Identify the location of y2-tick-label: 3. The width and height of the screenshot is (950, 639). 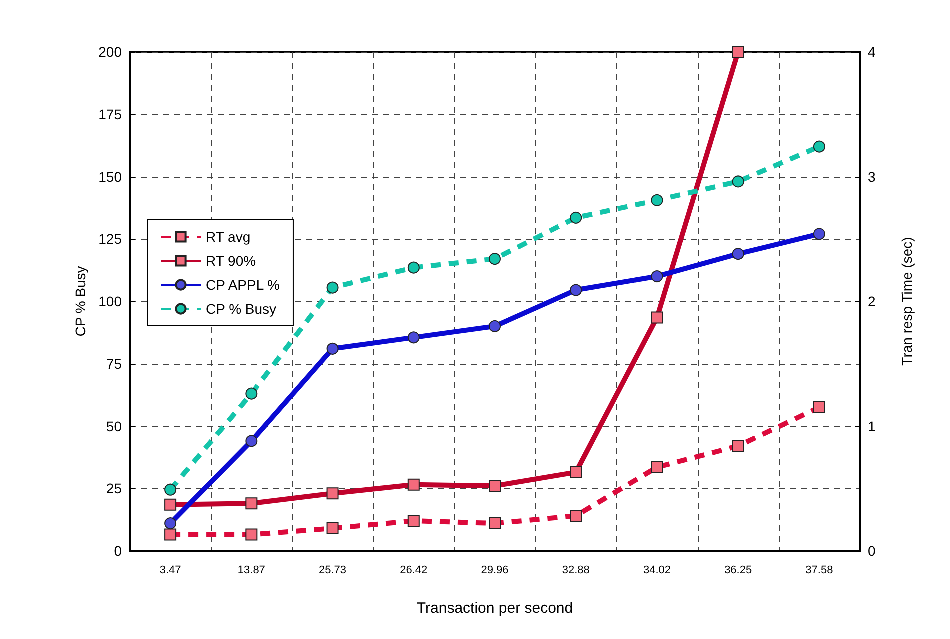
(872, 176).